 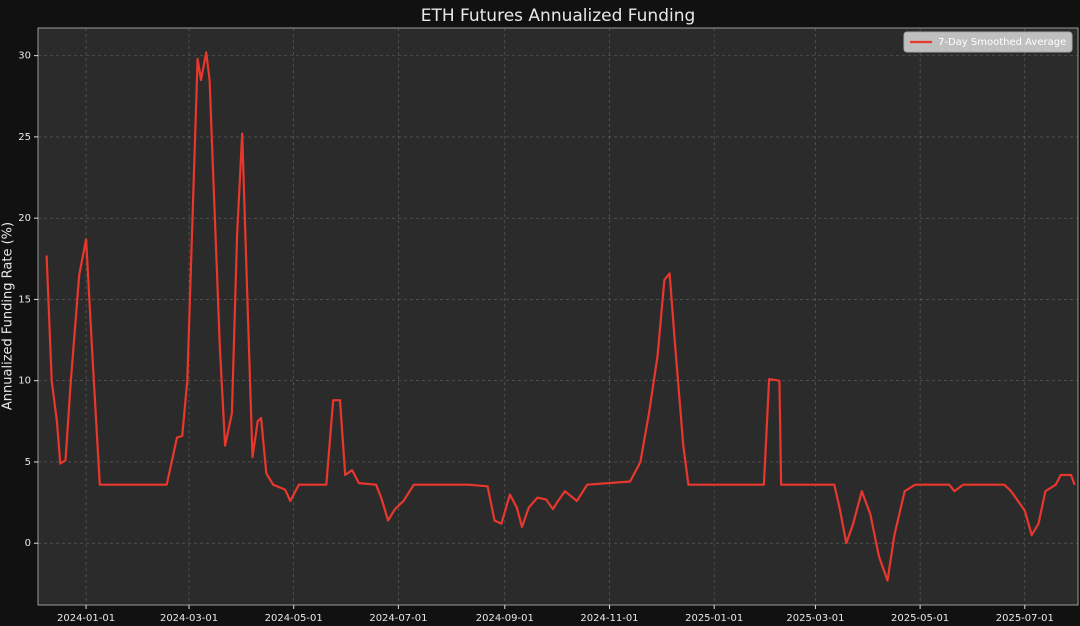 I want to click on y-tick-label: 15, so click(x=24, y=299).